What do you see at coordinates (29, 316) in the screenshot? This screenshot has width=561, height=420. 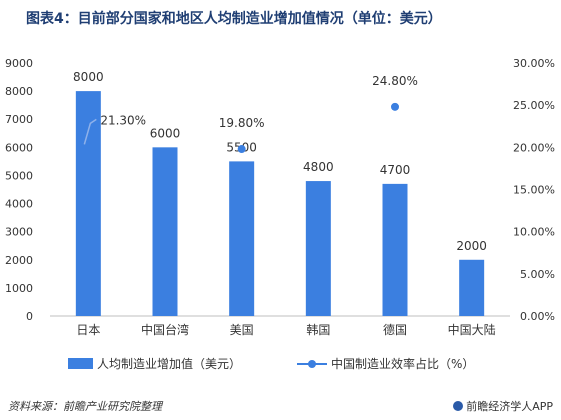 I see `y-left-tick-label: 0` at bounding box center [29, 316].